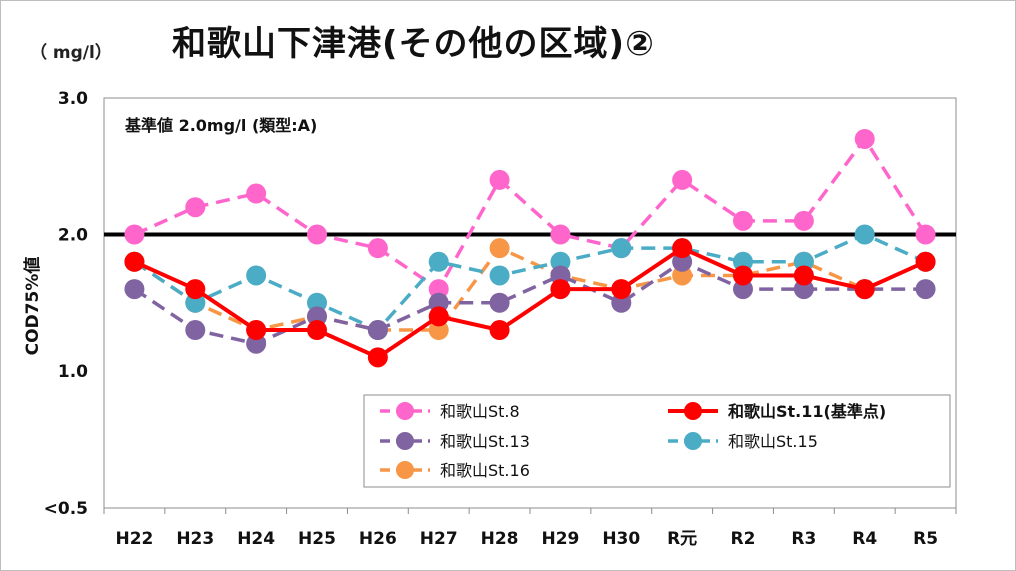  What do you see at coordinates (73, 99) in the screenshot?
I see `y-tick-label: 3.0` at bounding box center [73, 99].